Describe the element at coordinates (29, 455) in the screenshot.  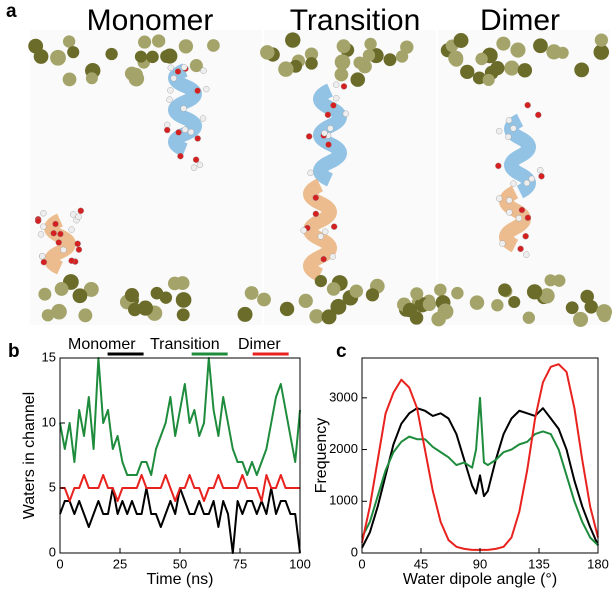
I see `y-axis-label: Waters in channel` at that location.